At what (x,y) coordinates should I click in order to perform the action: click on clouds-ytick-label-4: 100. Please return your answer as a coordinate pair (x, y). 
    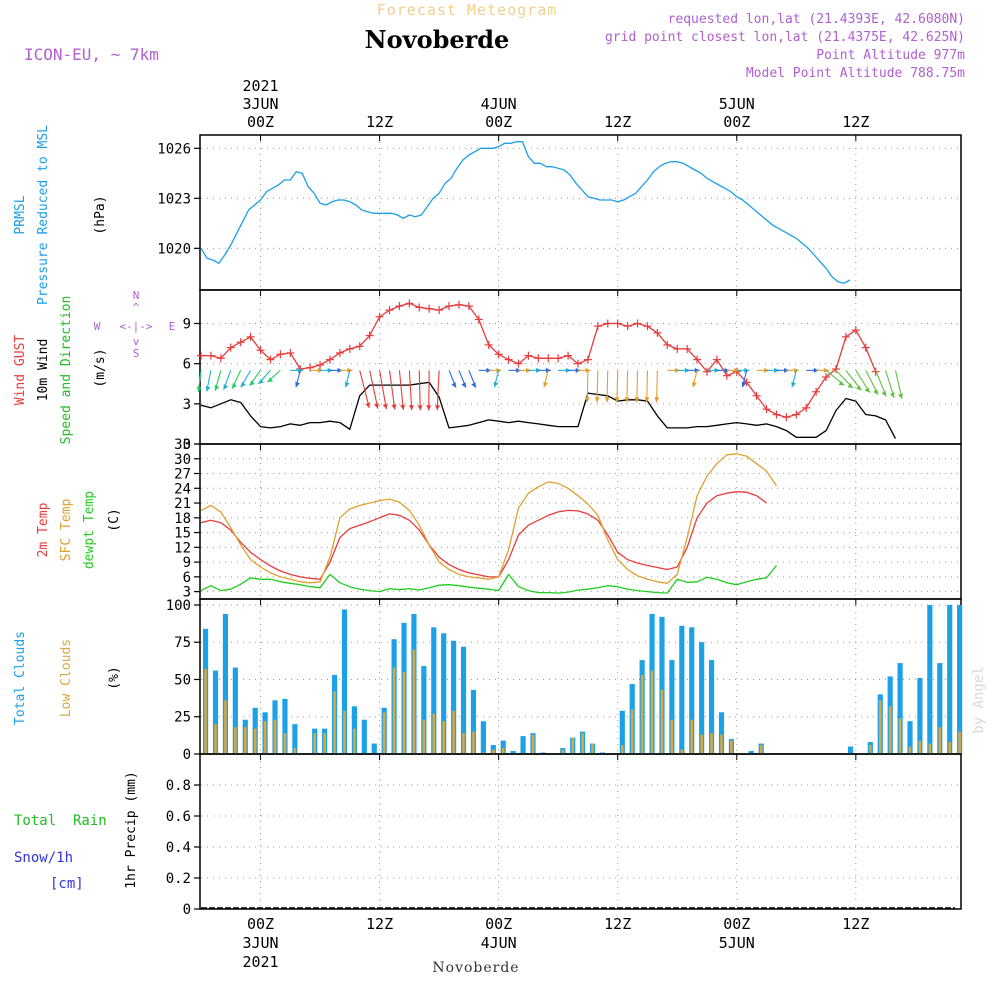
    Looking at the image, I should click on (178, 606).